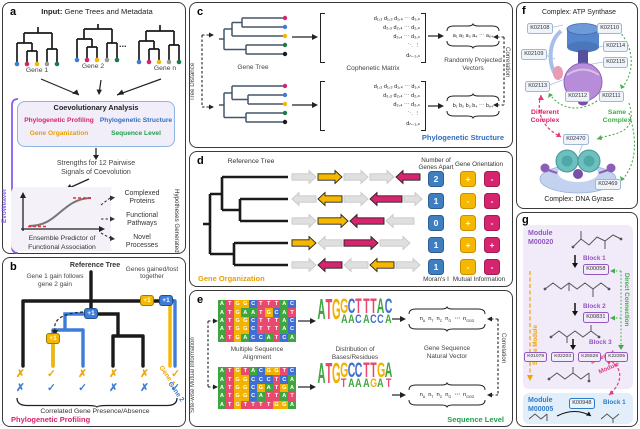  What do you see at coordinates (257, 349) in the screenshot?
I see `msa-label-1: Multiple Sequence` at bounding box center [257, 349].